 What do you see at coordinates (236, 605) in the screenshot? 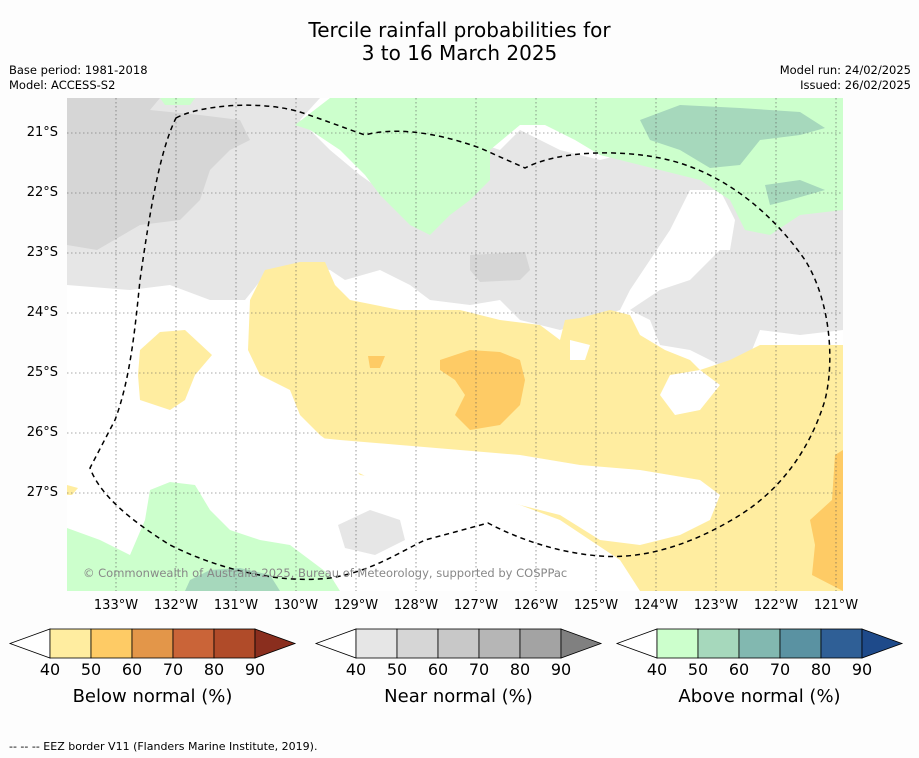
I see `lon-label: 131°W` at bounding box center [236, 605].